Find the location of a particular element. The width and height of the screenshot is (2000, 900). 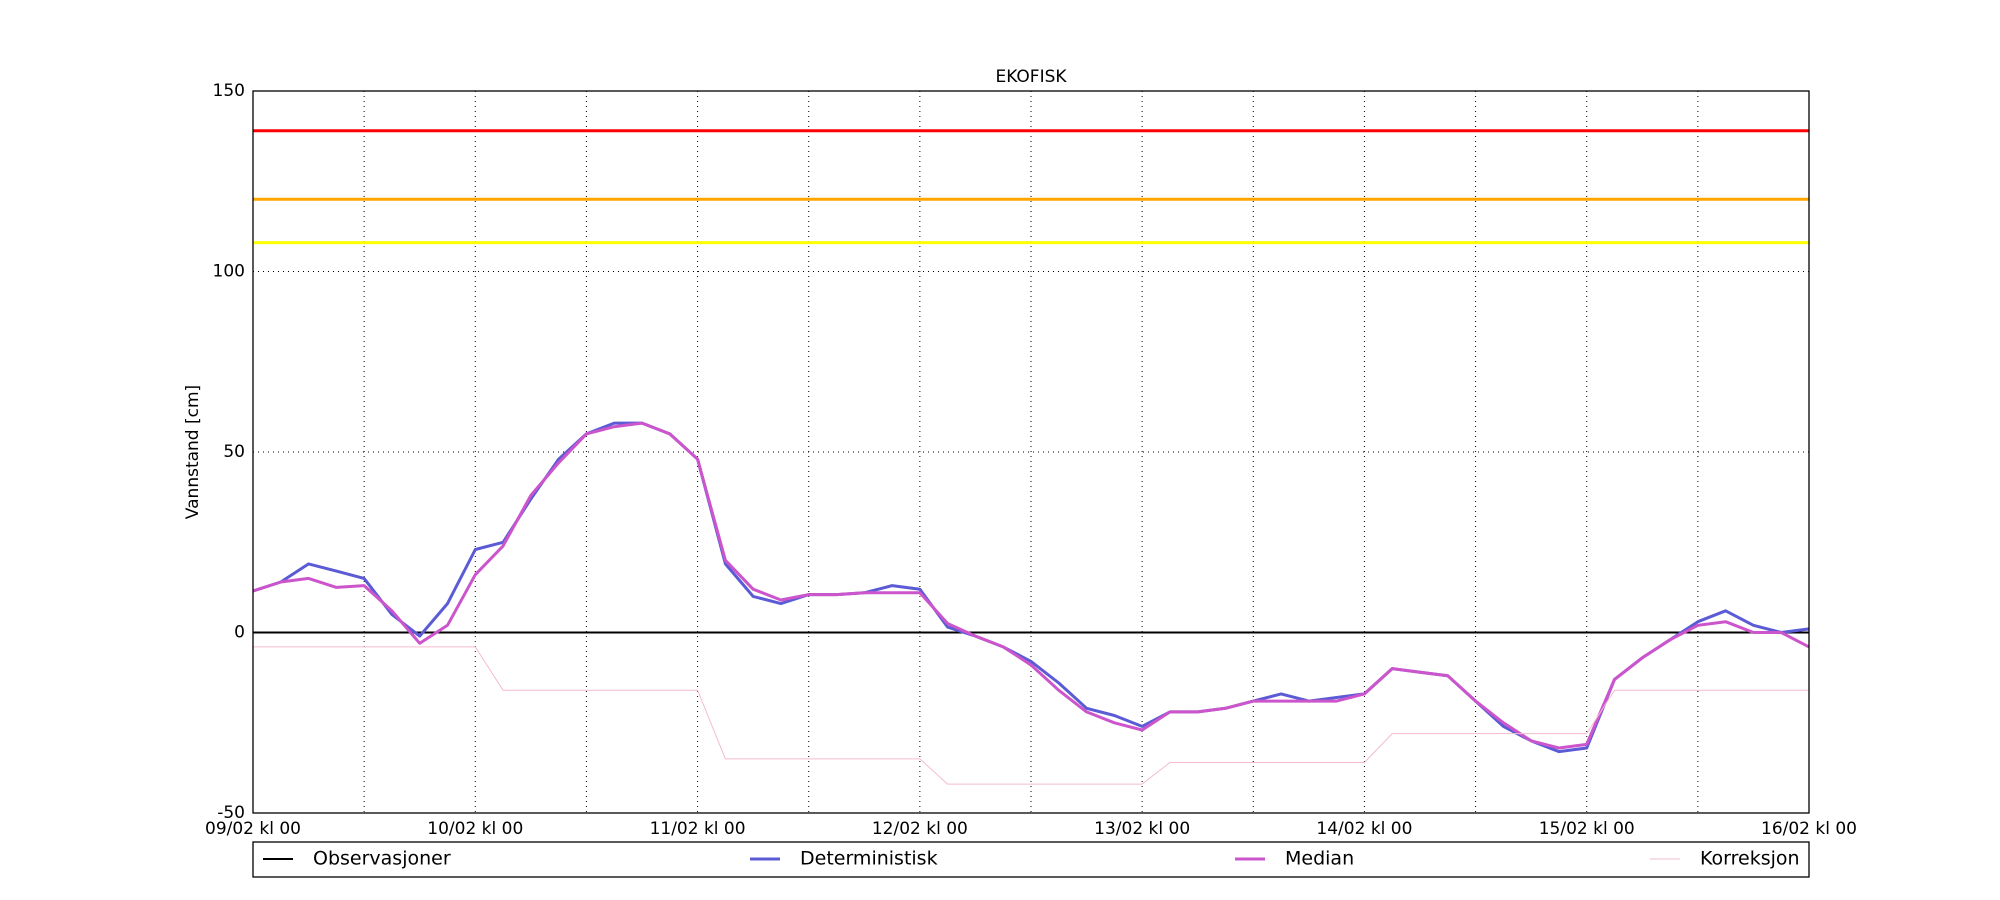

y-tick-label: -50 is located at coordinates (231, 813).